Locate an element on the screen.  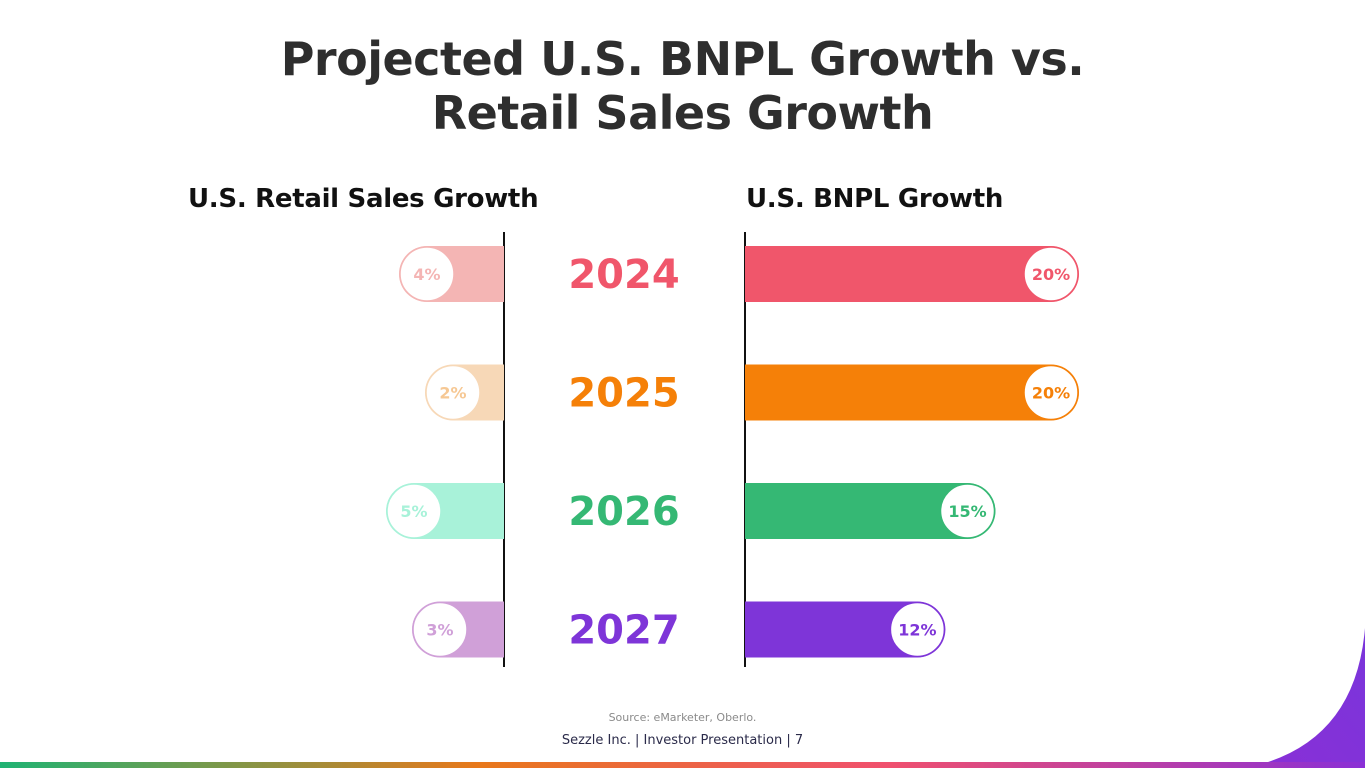
footer-text: Sezzle Inc. | Investor Presentation | 7 is located at coordinates (682, 740).